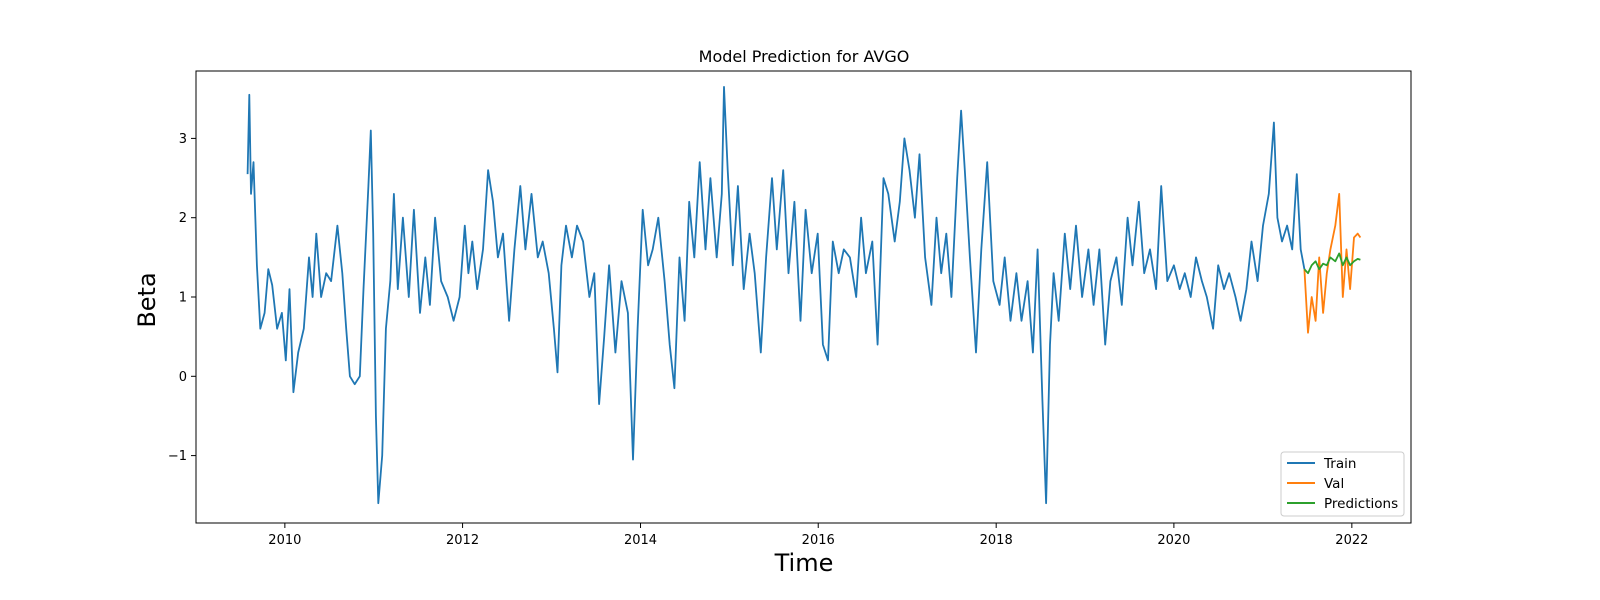 This screenshot has width=1600, height=600. Describe the element at coordinates (1361, 504) in the screenshot. I see `legend-predictions-label: Predictions` at that location.